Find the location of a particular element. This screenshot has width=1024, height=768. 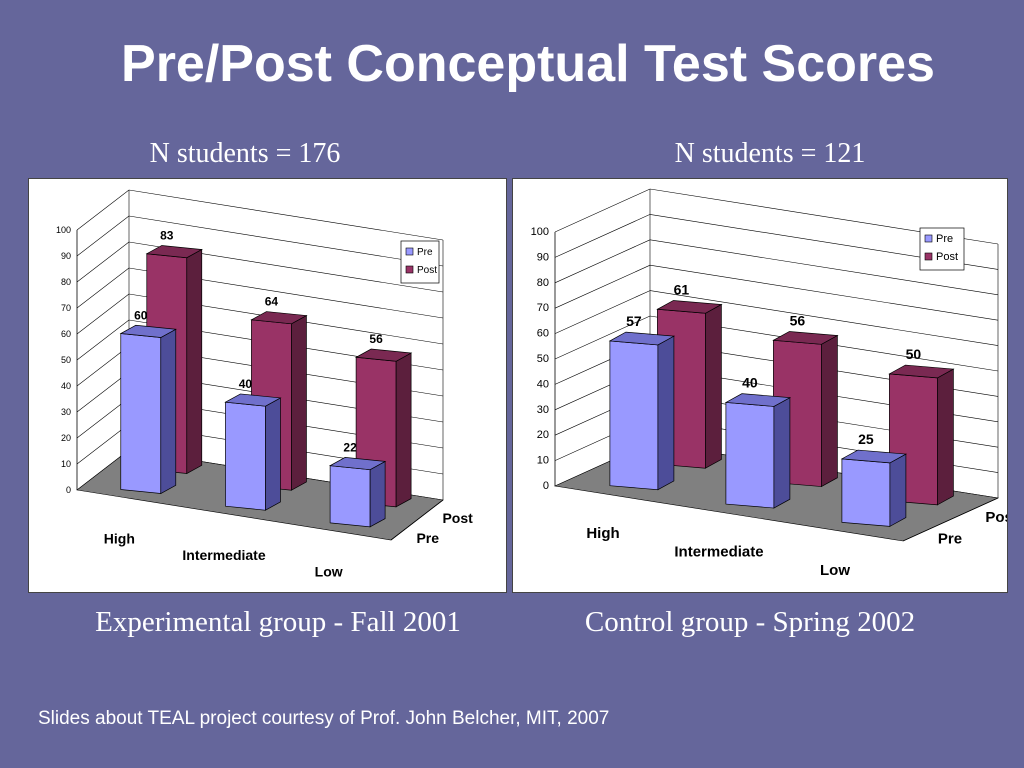

category-label: Intermediate is located at coordinates (223, 555).